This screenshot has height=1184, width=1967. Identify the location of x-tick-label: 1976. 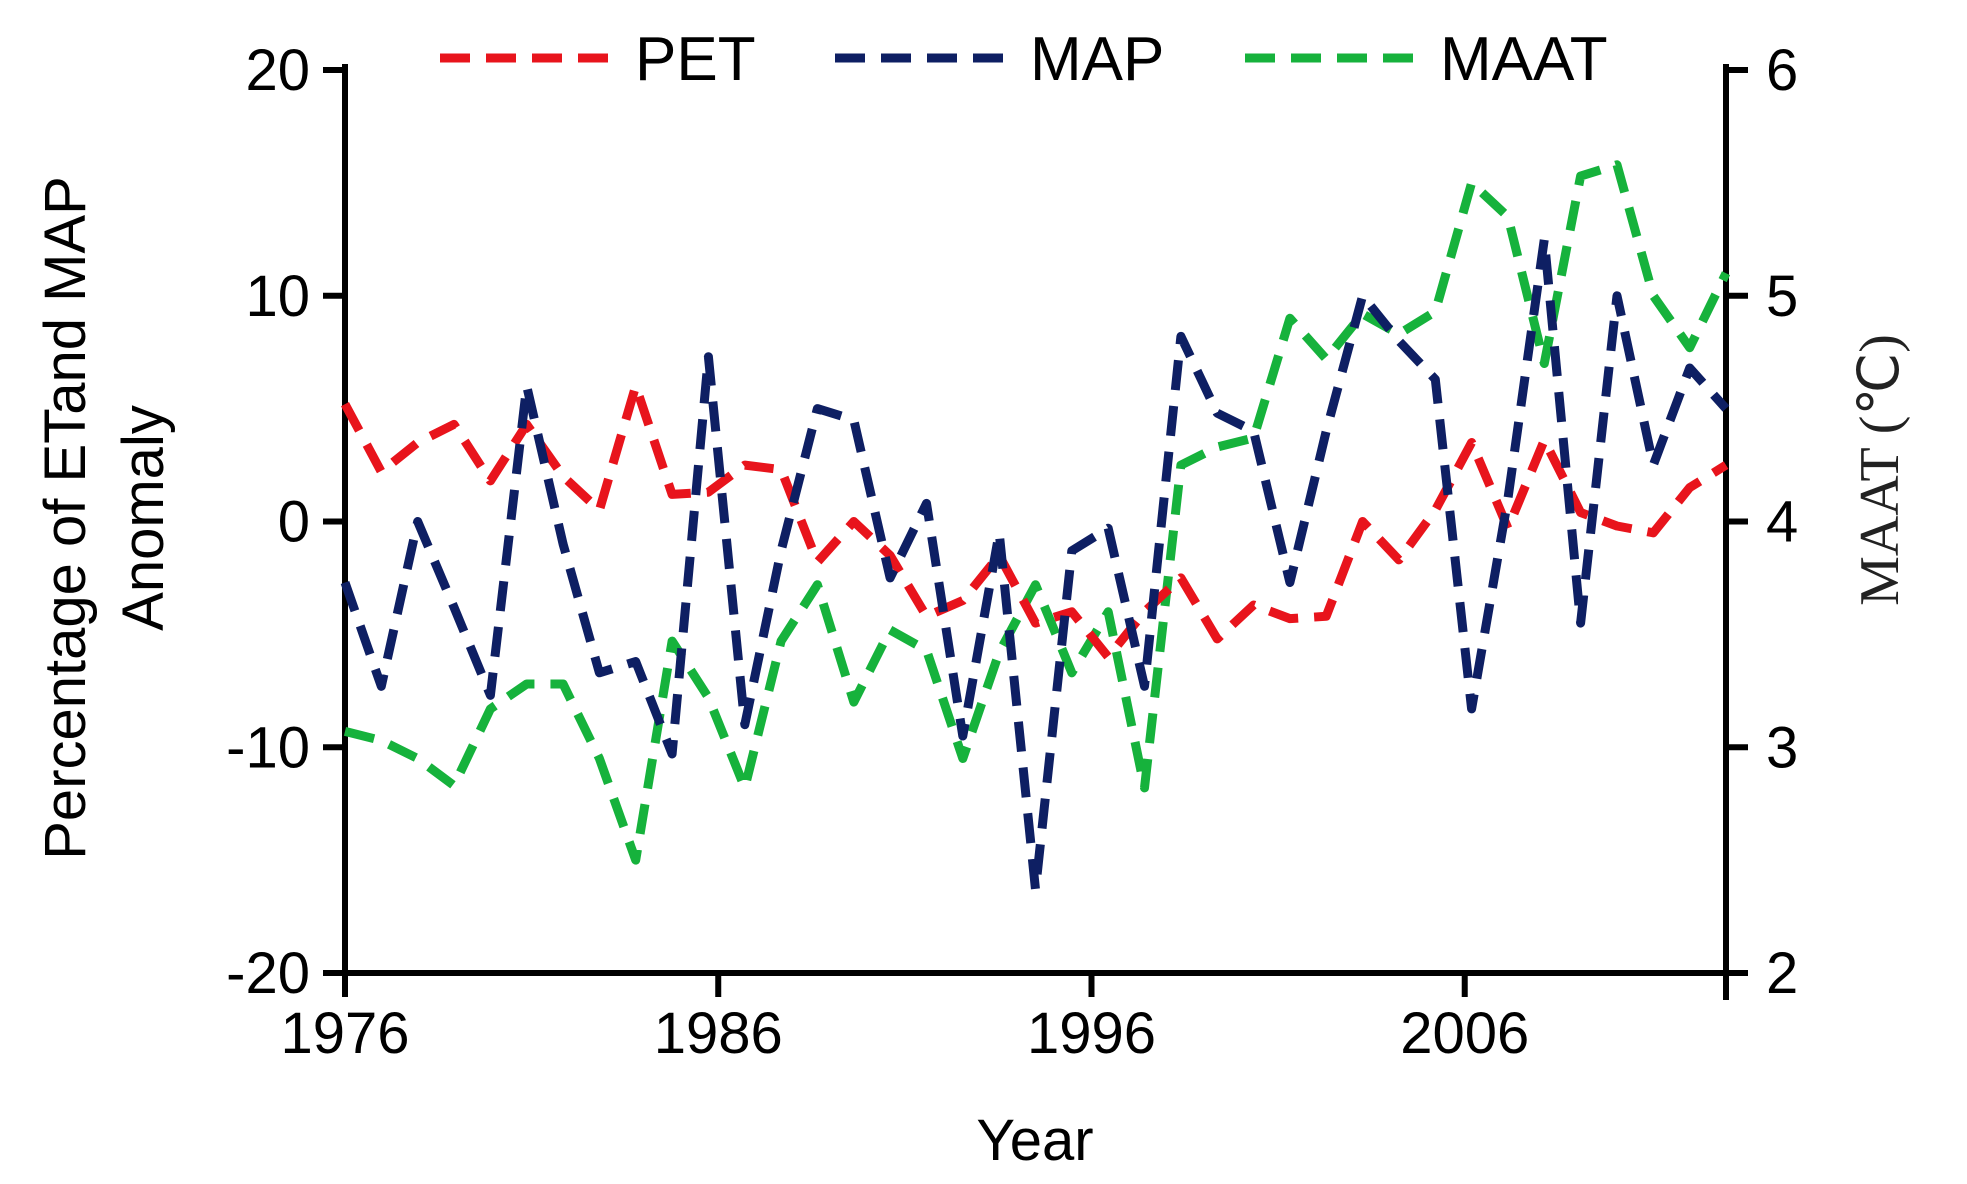
(344, 1033).